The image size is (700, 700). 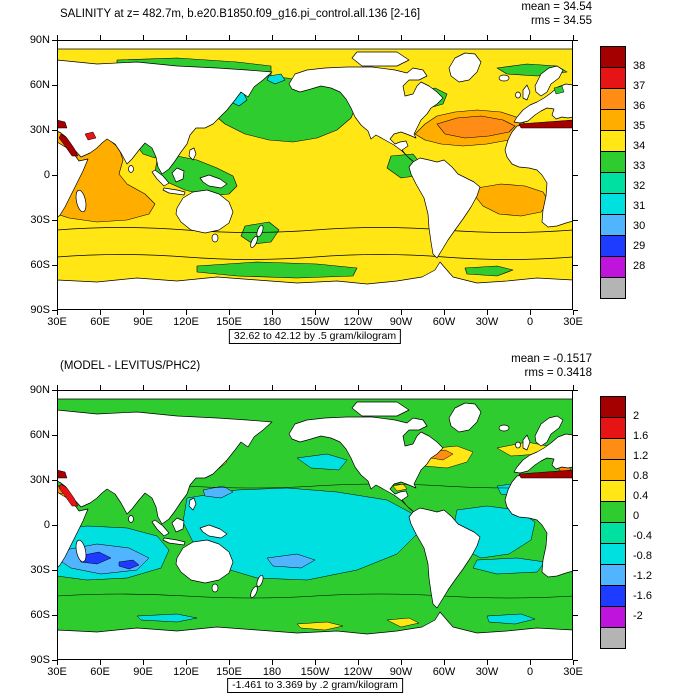 I want to click on colorbar-label: 0.8, so click(x=641, y=476).